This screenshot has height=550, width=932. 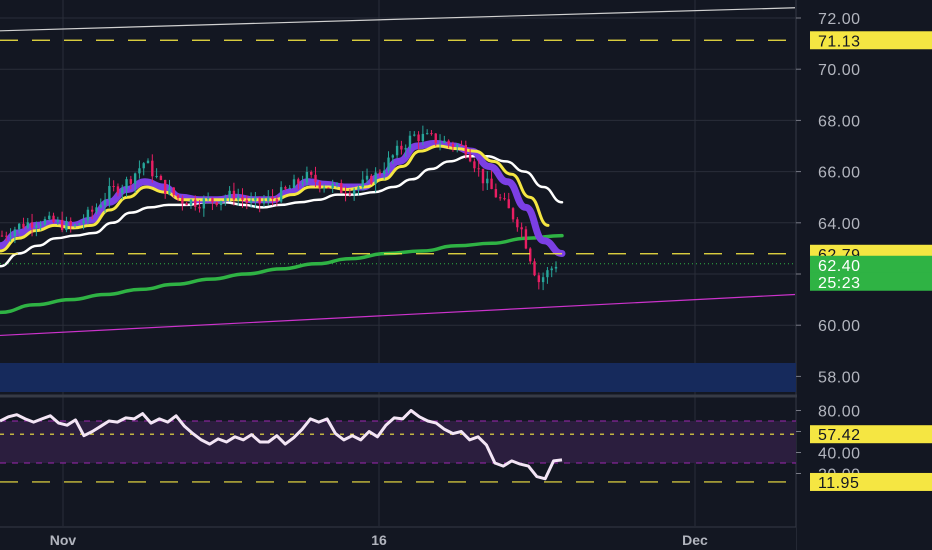 I want to click on oscillator-tick-label: 40.00, so click(x=839, y=454).